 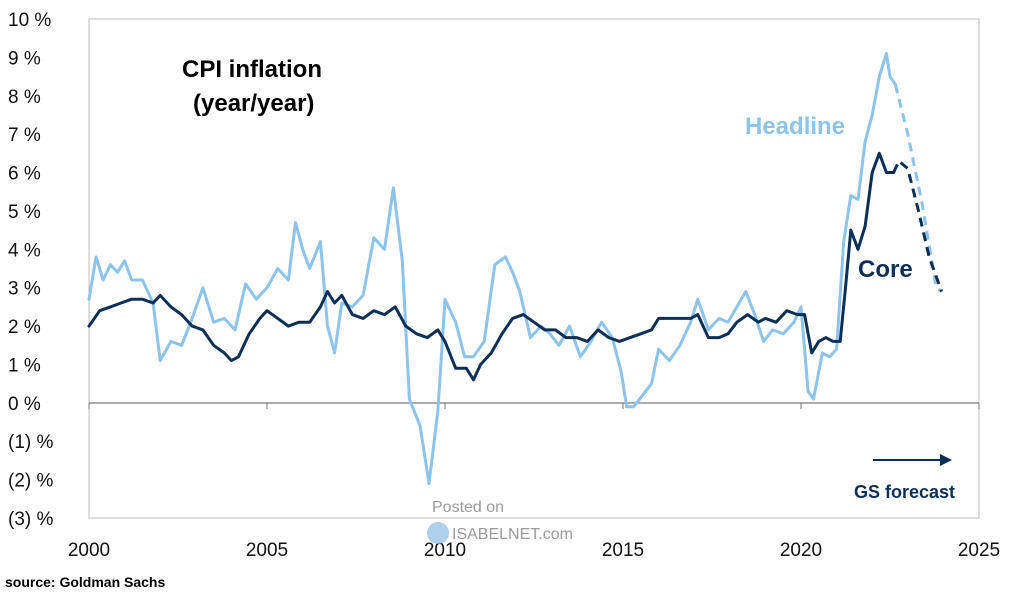 What do you see at coordinates (24, 212) in the screenshot?
I see `y-tick-label: 5 %` at bounding box center [24, 212].